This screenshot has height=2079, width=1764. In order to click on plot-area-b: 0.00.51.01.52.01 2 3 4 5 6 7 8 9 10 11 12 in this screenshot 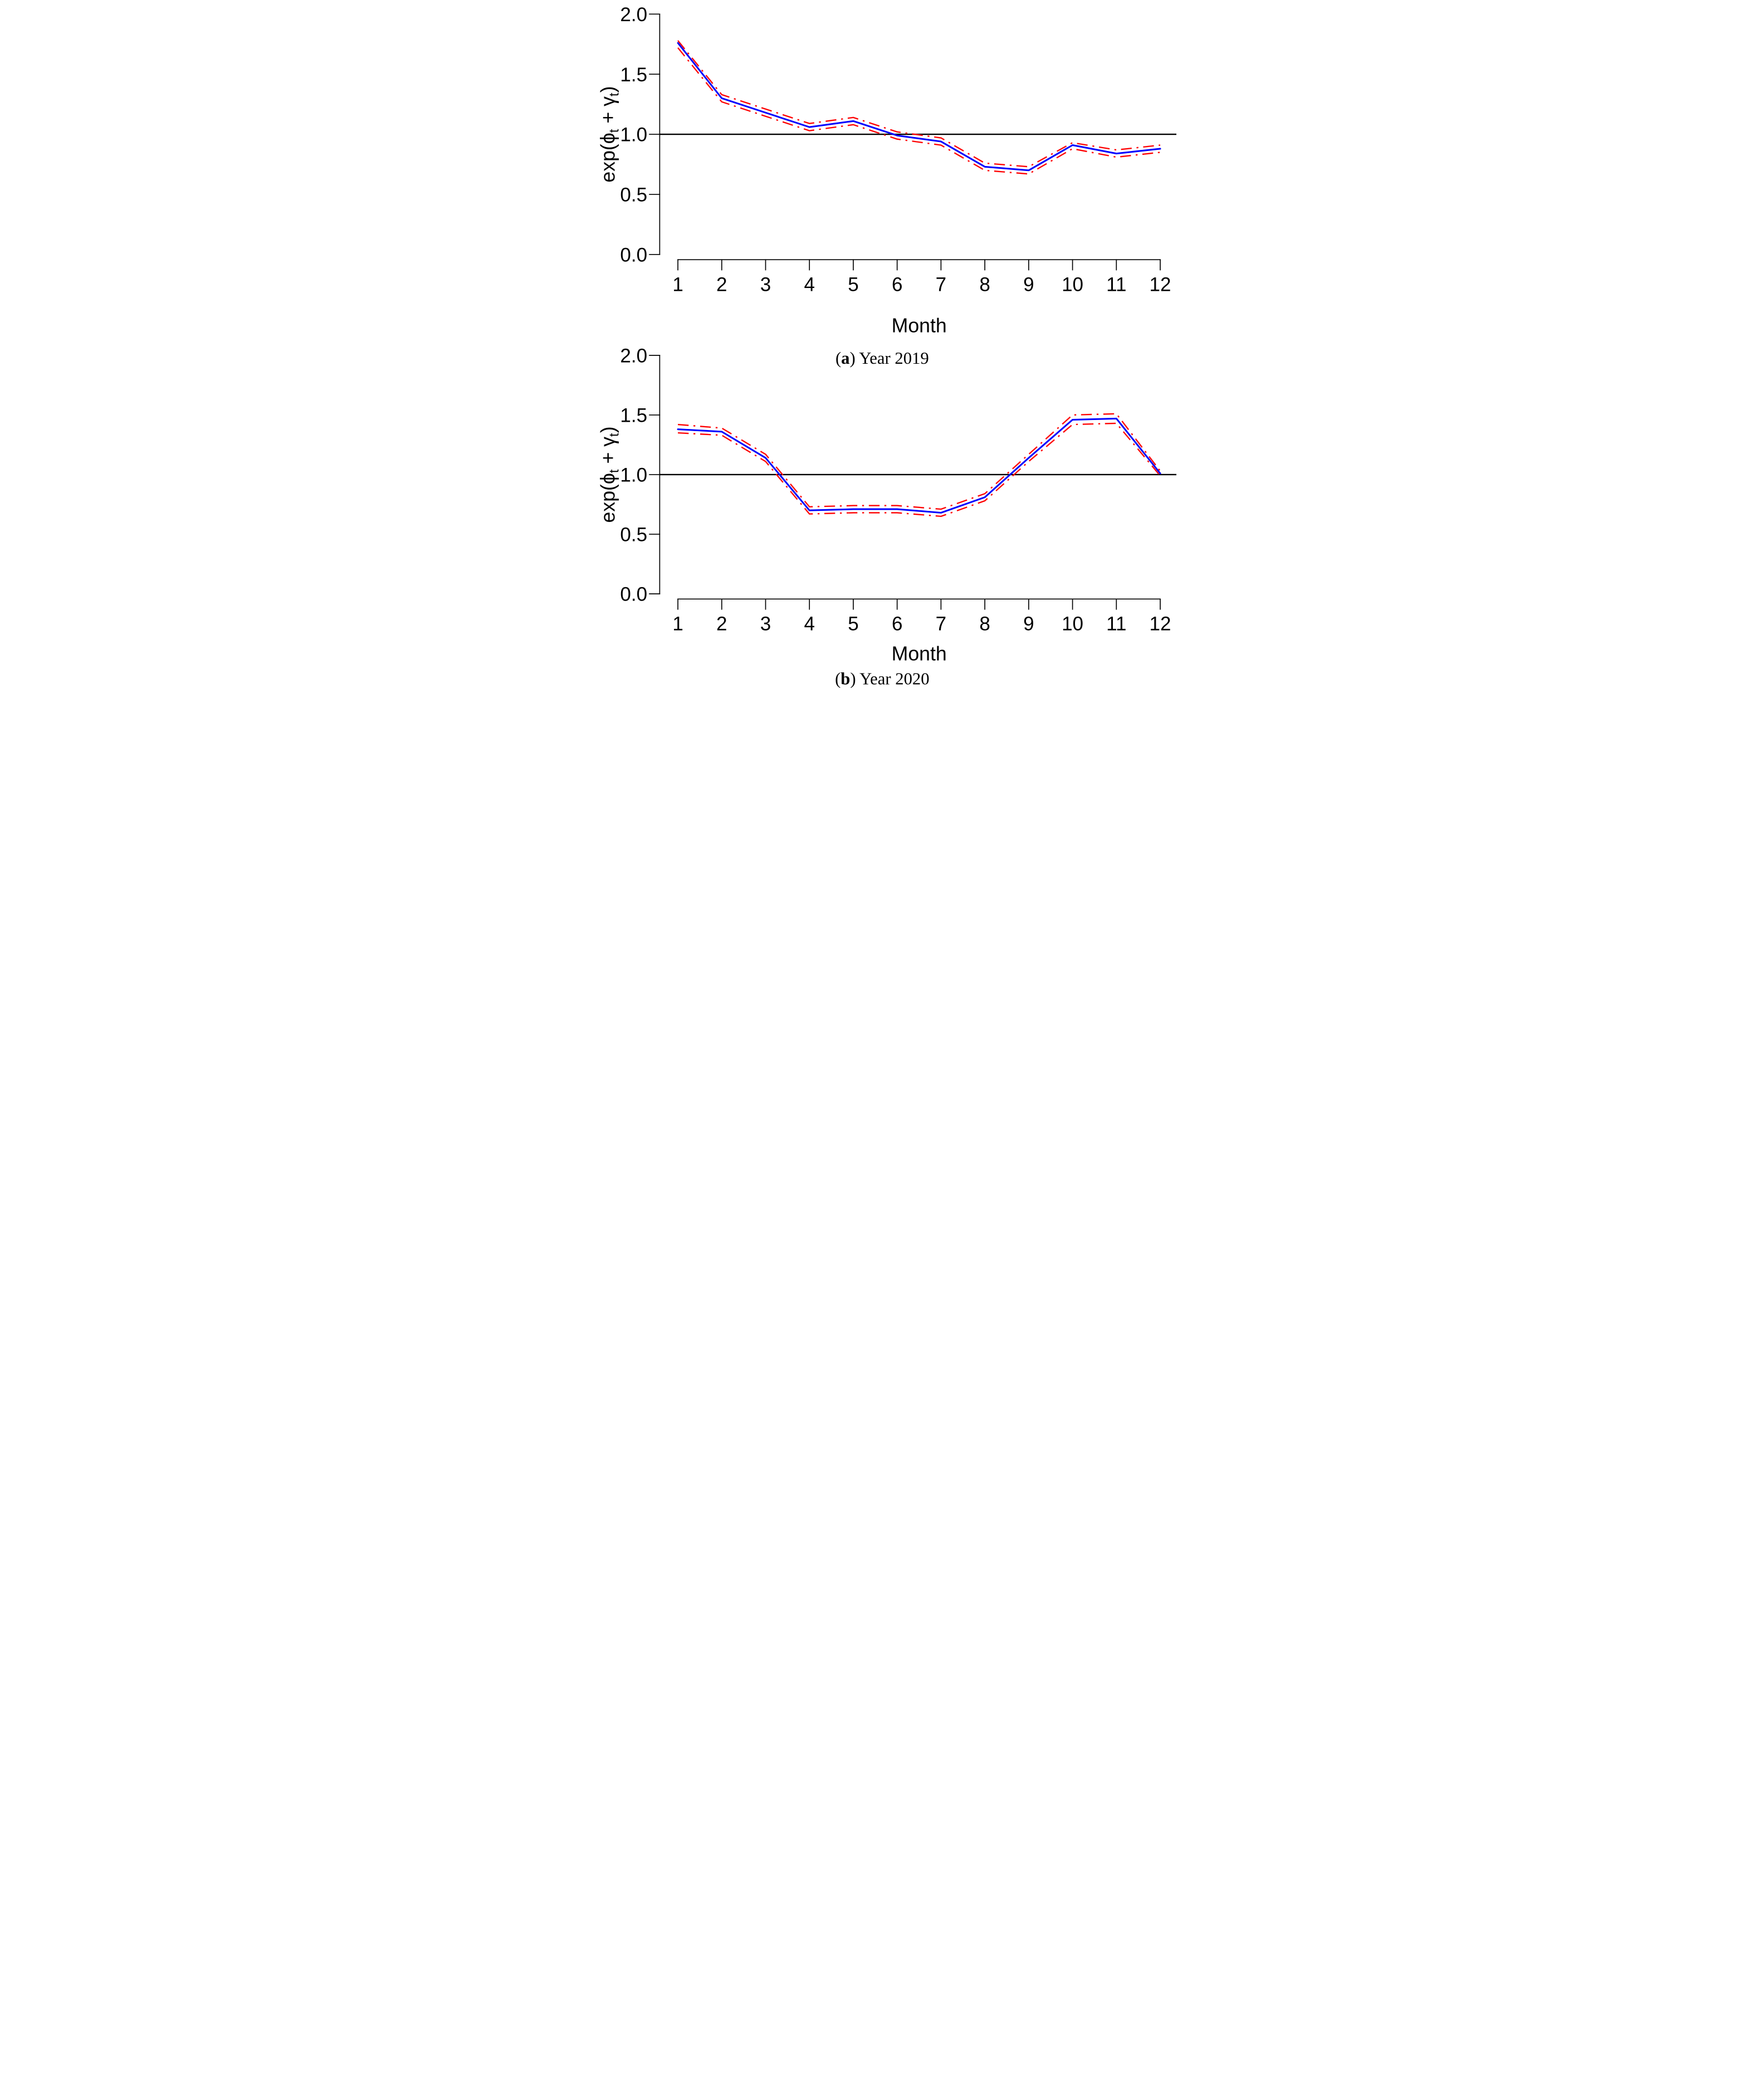, I will do `click(898, 490)`.